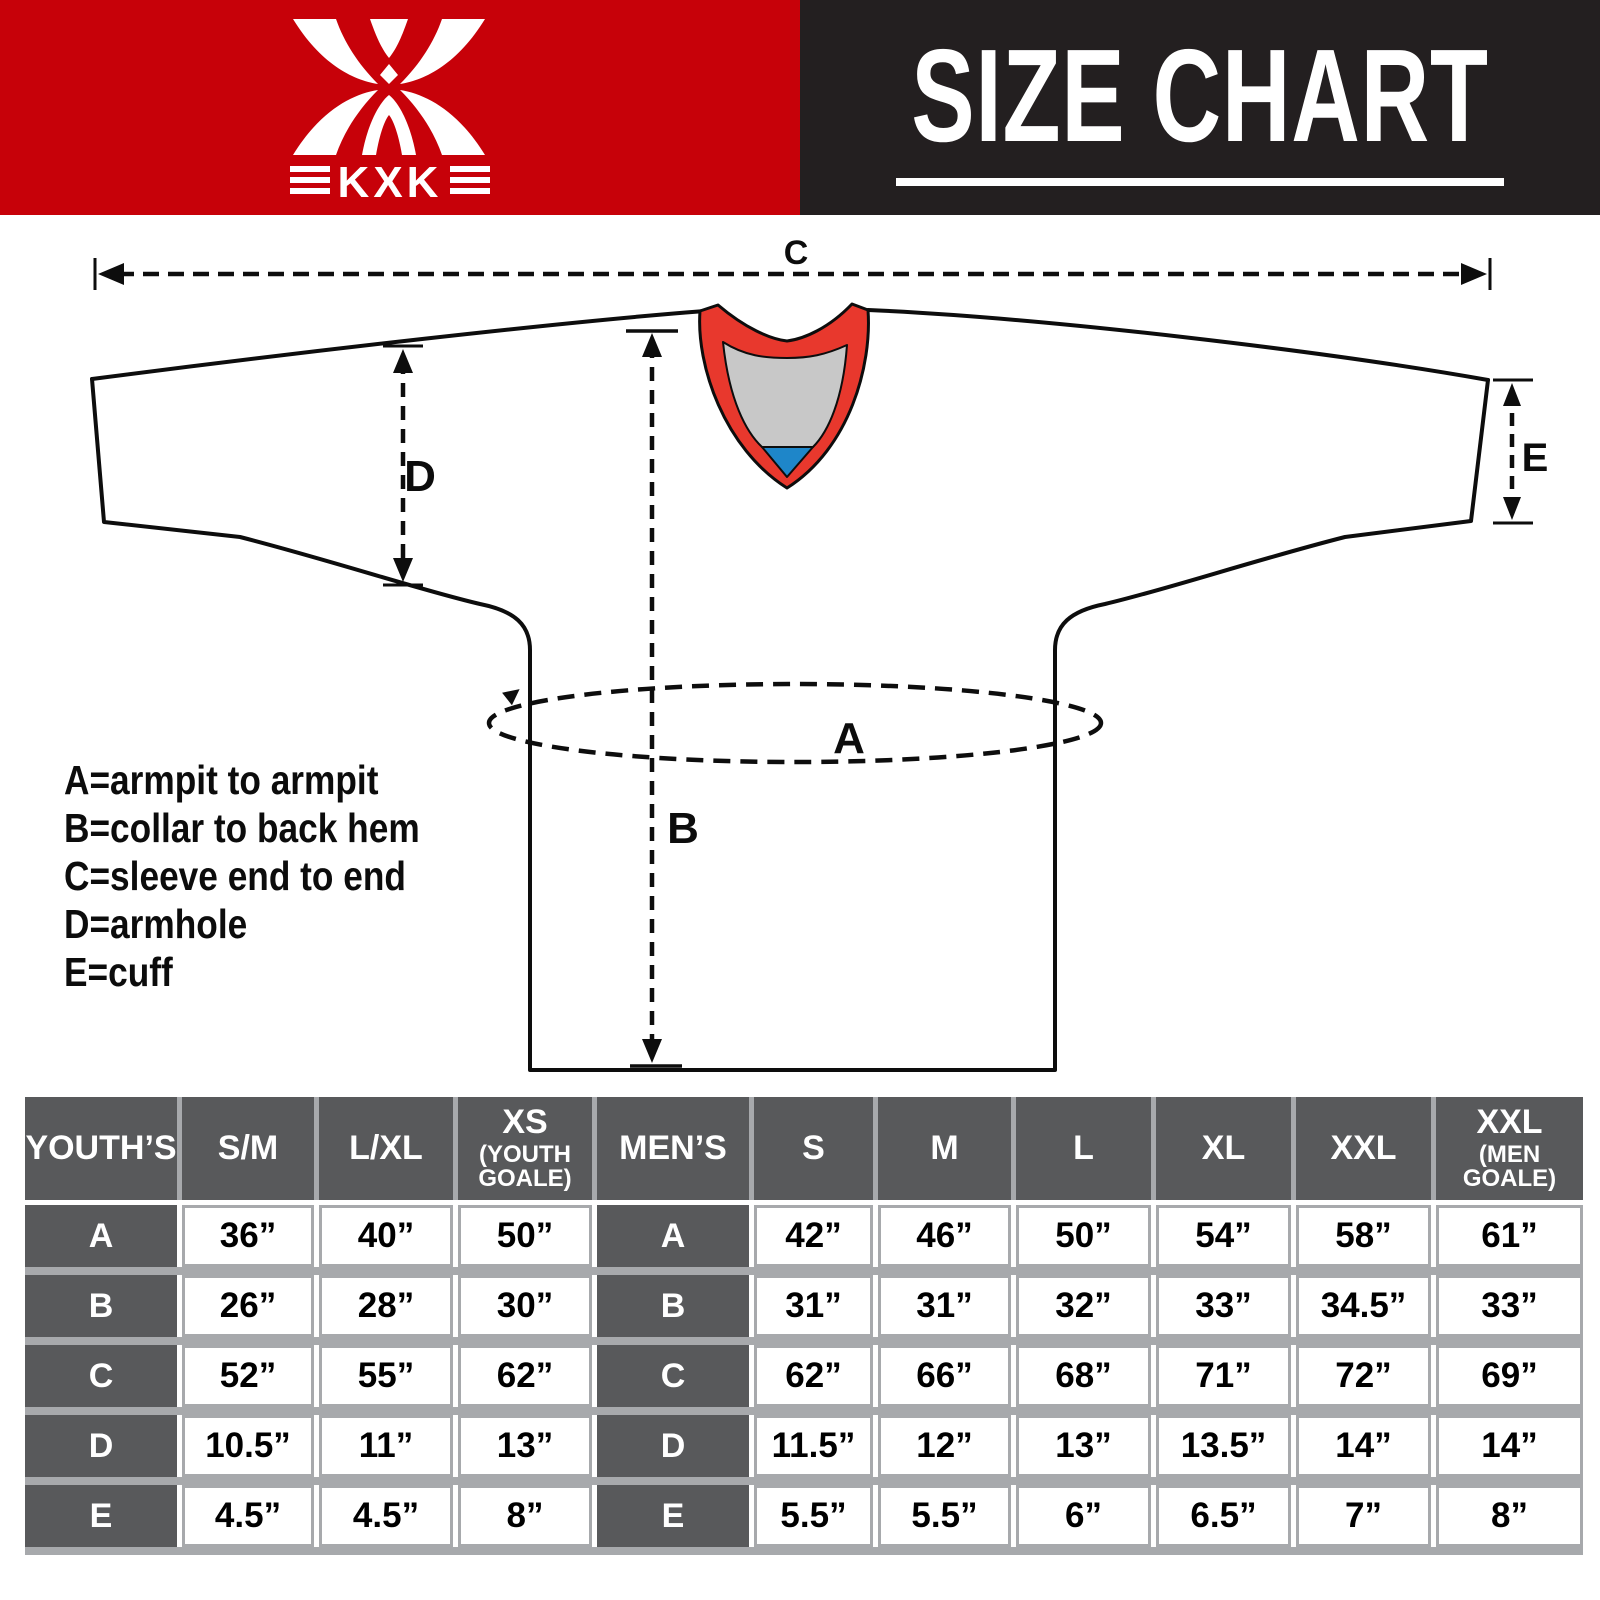 This screenshot has height=1600, width=1600. I want to click on table-cell: 11”, so click(386, 1446).